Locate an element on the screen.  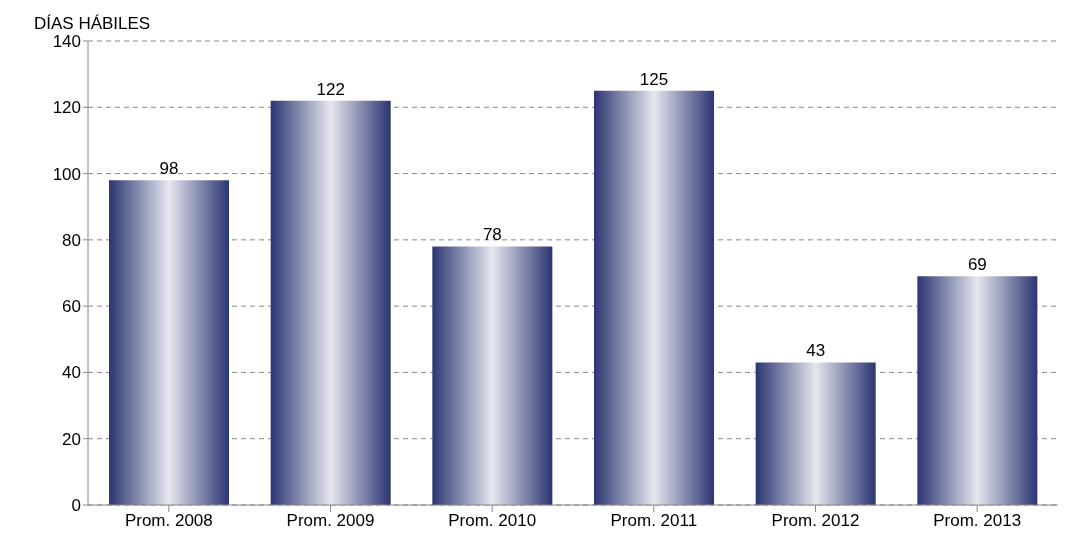
y-tick-label: 140 is located at coordinates (66, 42).